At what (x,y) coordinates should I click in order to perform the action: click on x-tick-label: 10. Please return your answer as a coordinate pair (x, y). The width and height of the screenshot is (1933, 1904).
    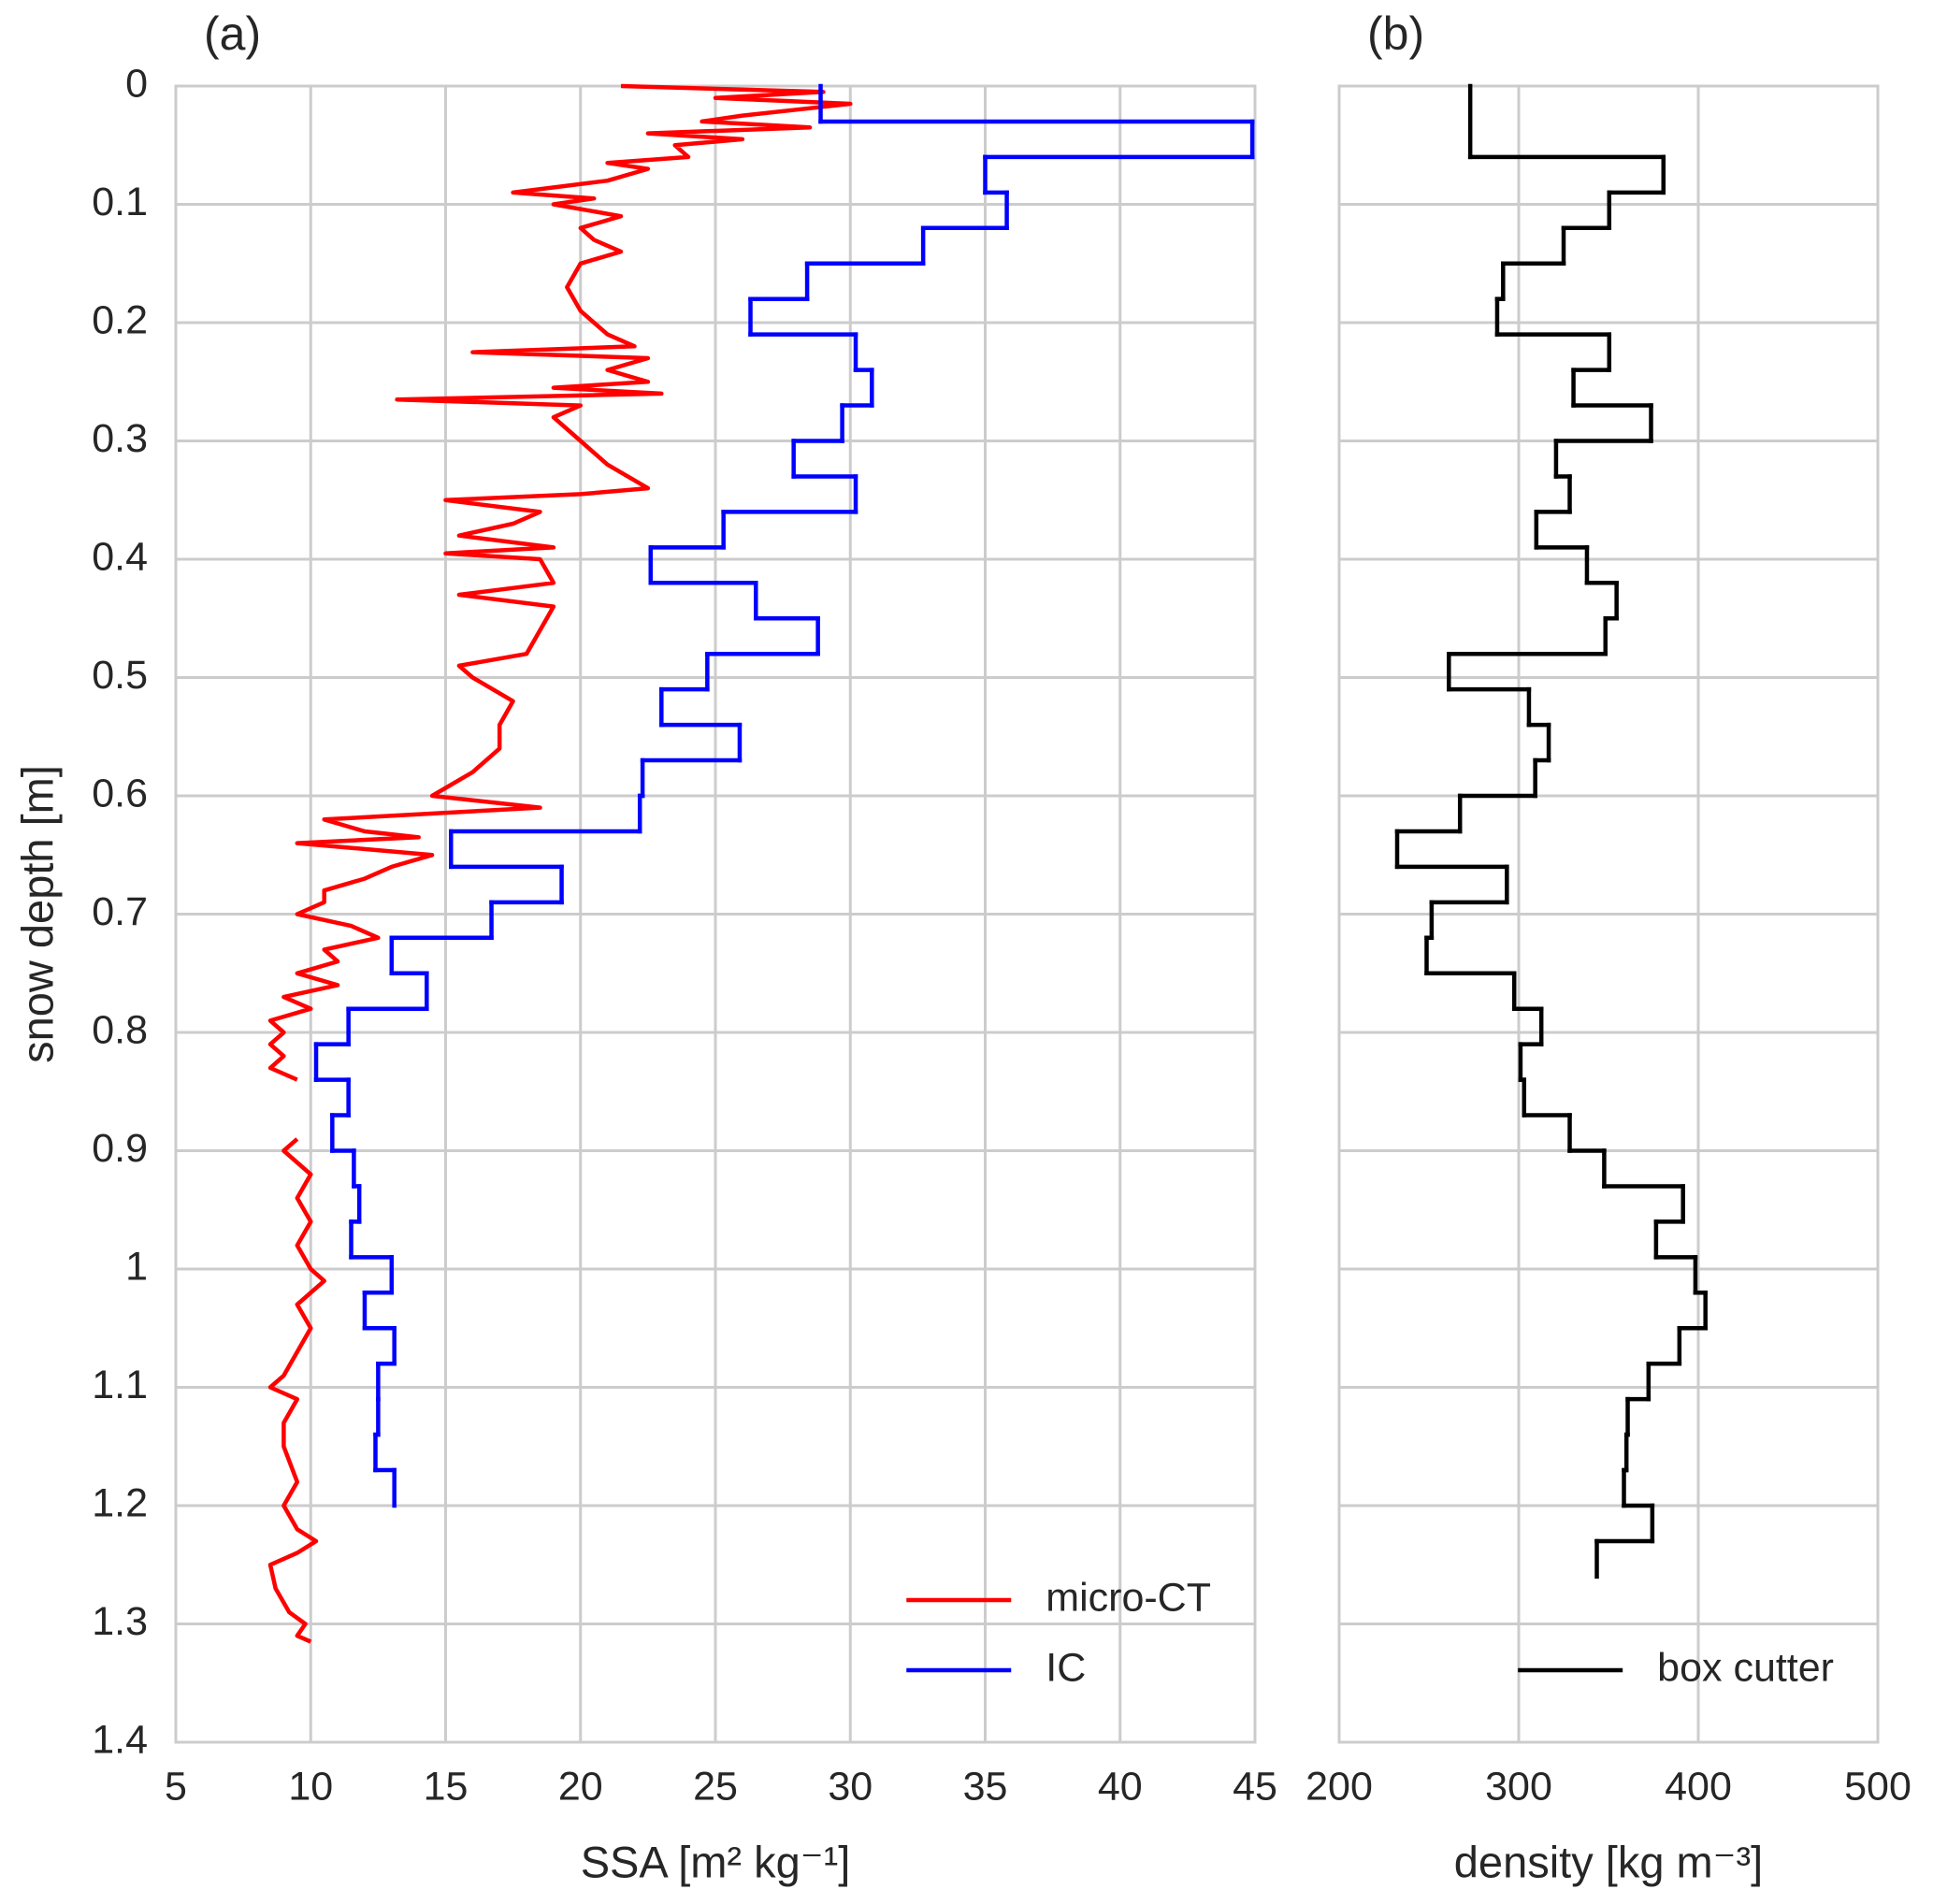
    Looking at the image, I should click on (310, 1786).